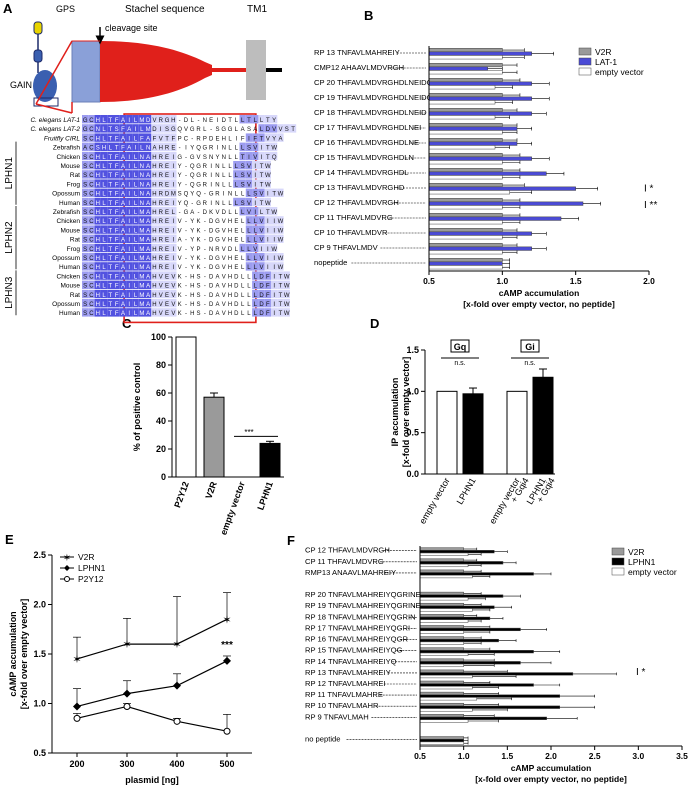 This screenshot has height=805, width=691. What do you see at coordinates (9, 292) in the screenshot?
I see `group-label: LPHN3` at bounding box center [9, 292].